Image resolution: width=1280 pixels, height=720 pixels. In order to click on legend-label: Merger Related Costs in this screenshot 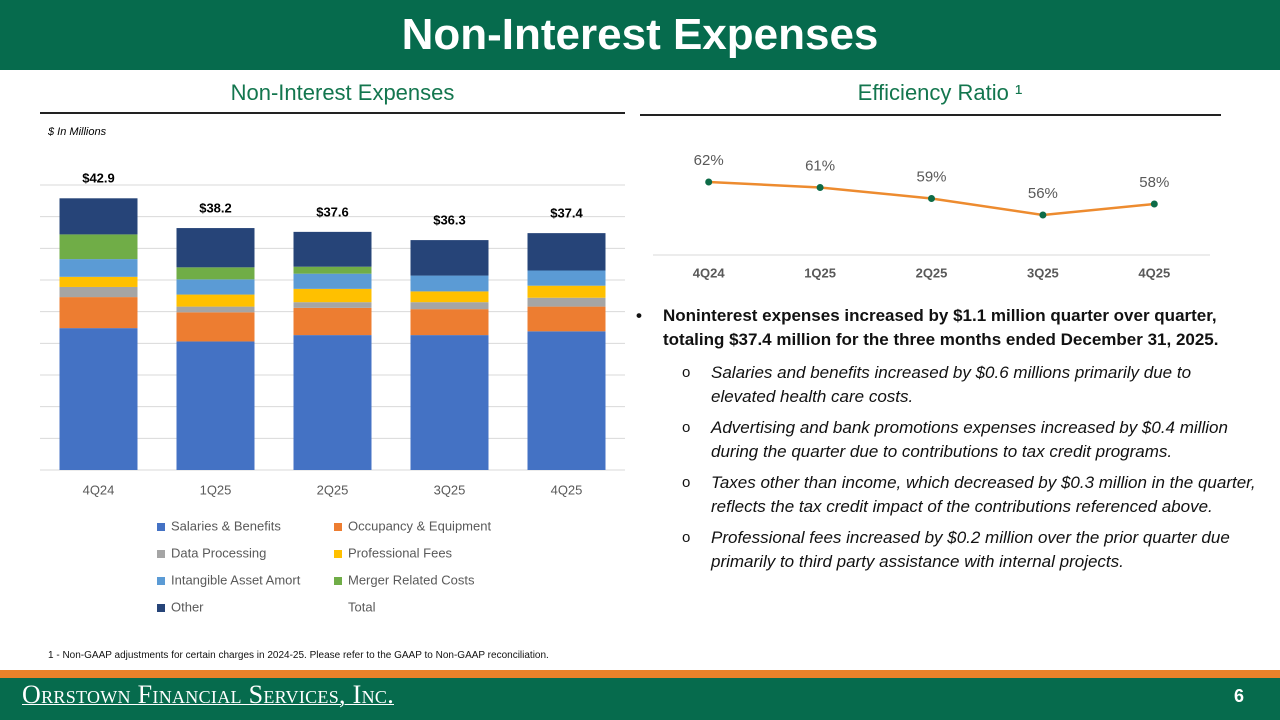, I will do `click(411, 579)`.